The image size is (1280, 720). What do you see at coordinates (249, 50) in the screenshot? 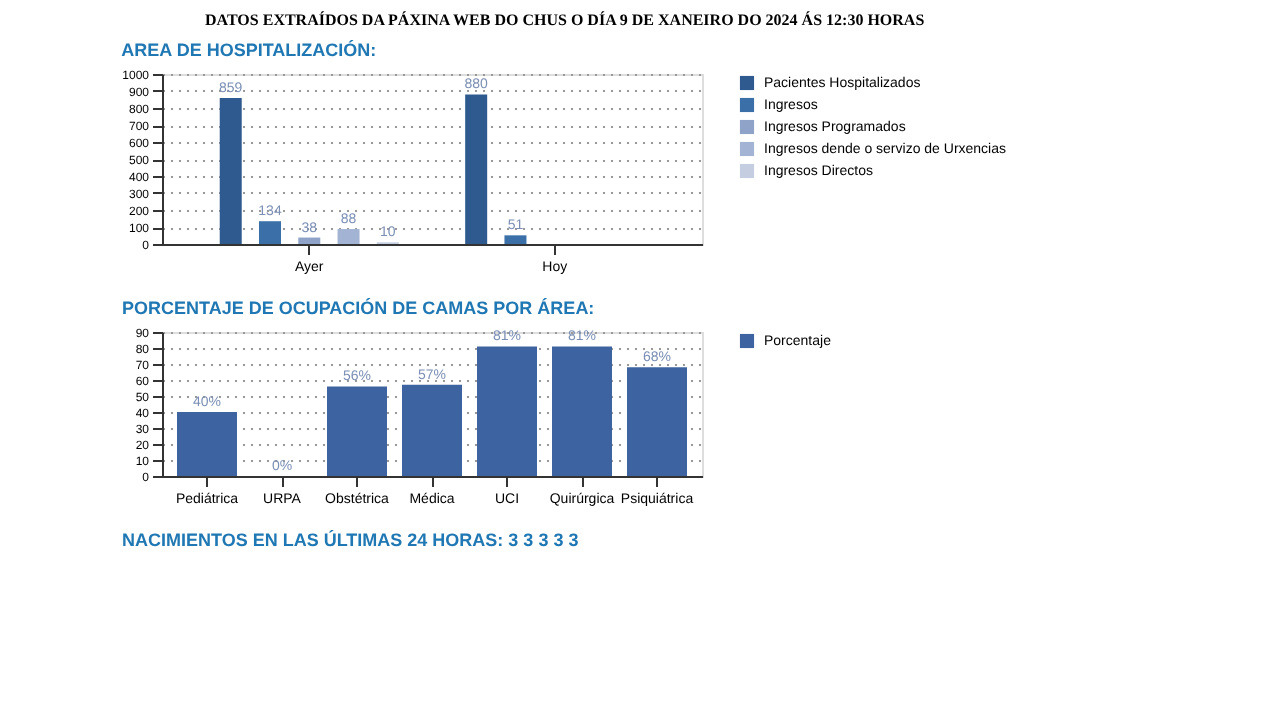
I see `chart-title: AREA DE HOSPITALIZACIÓN:` at bounding box center [249, 50].